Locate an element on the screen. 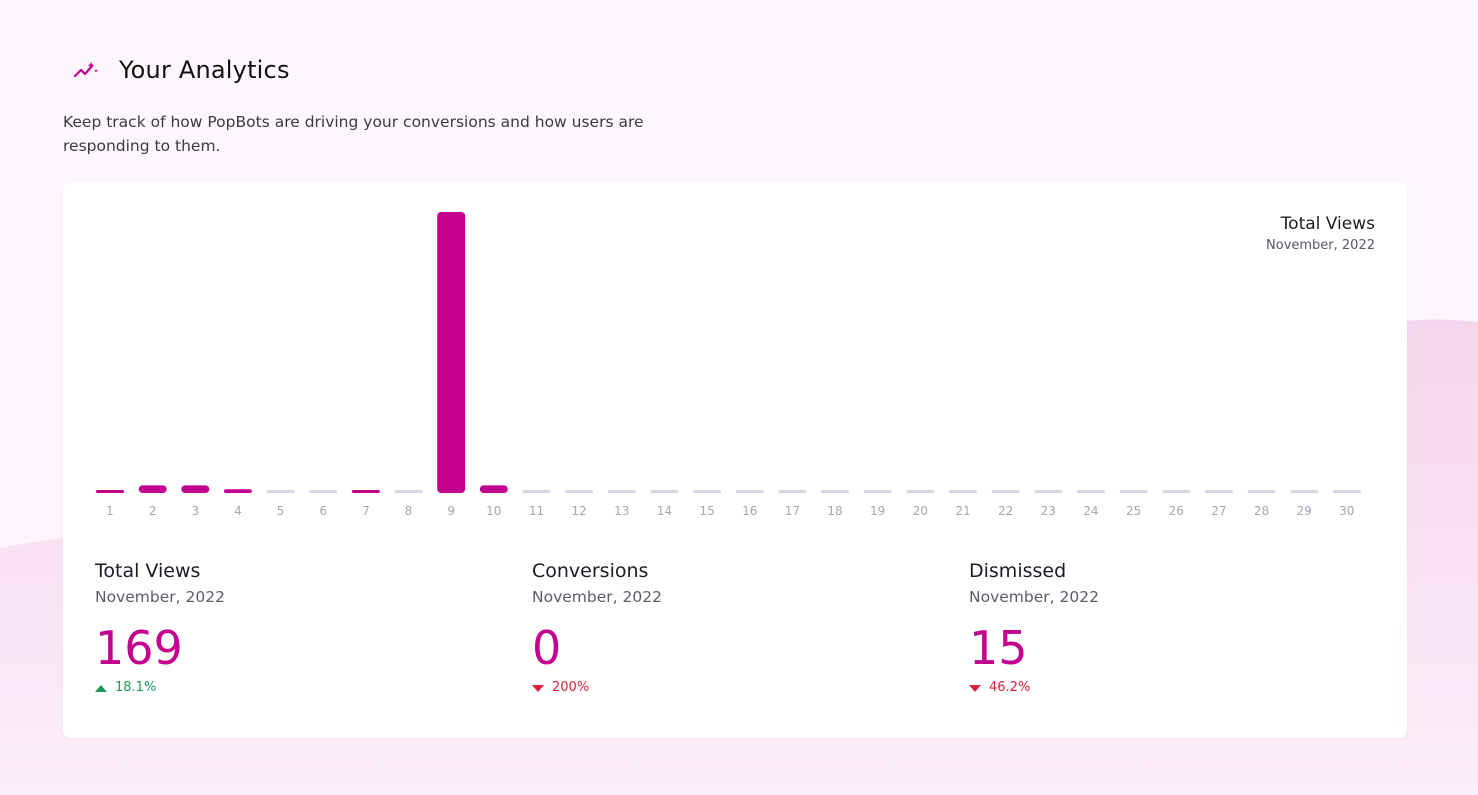  x-tick-label: 26 is located at coordinates (1176, 511).